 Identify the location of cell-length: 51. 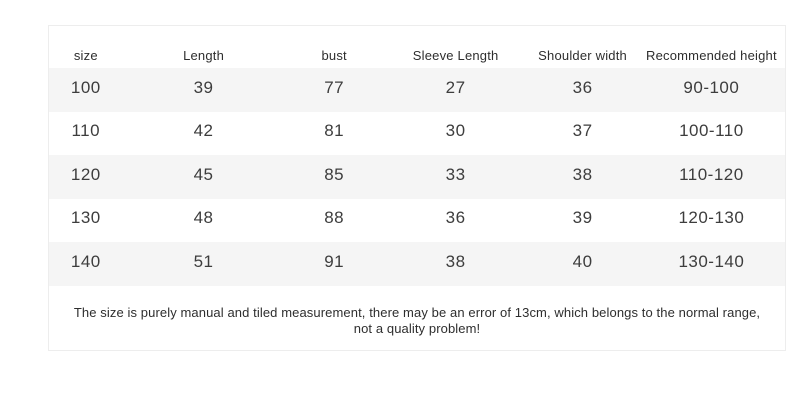
(203, 264).